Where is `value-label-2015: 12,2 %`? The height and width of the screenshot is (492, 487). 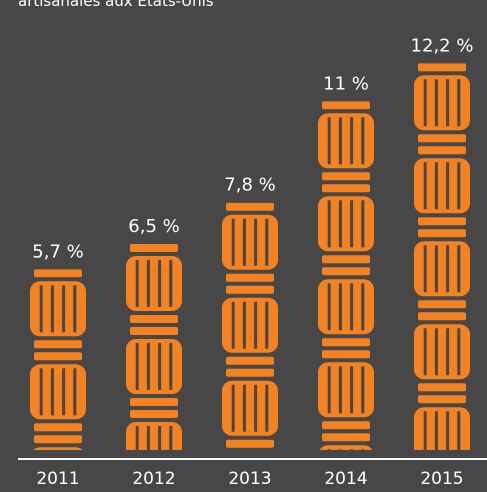 value-label-2015: 12,2 % is located at coordinates (442, 45).